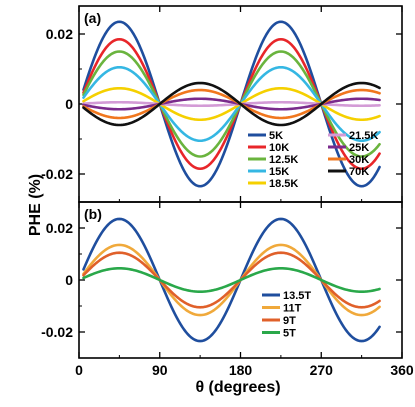 This screenshot has height=407, width=415. I want to click on panel-label: (b), so click(93, 214).